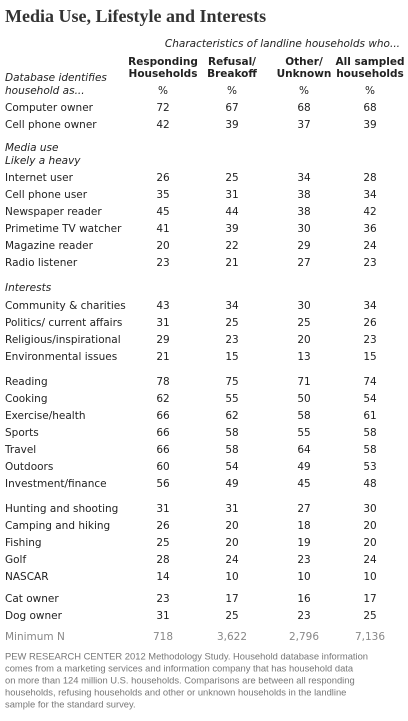 This screenshot has height=721, width=408. What do you see at coordinates (369, 467) in the screenshot?
I see `cell: 53` at bounding box center [369, 467].